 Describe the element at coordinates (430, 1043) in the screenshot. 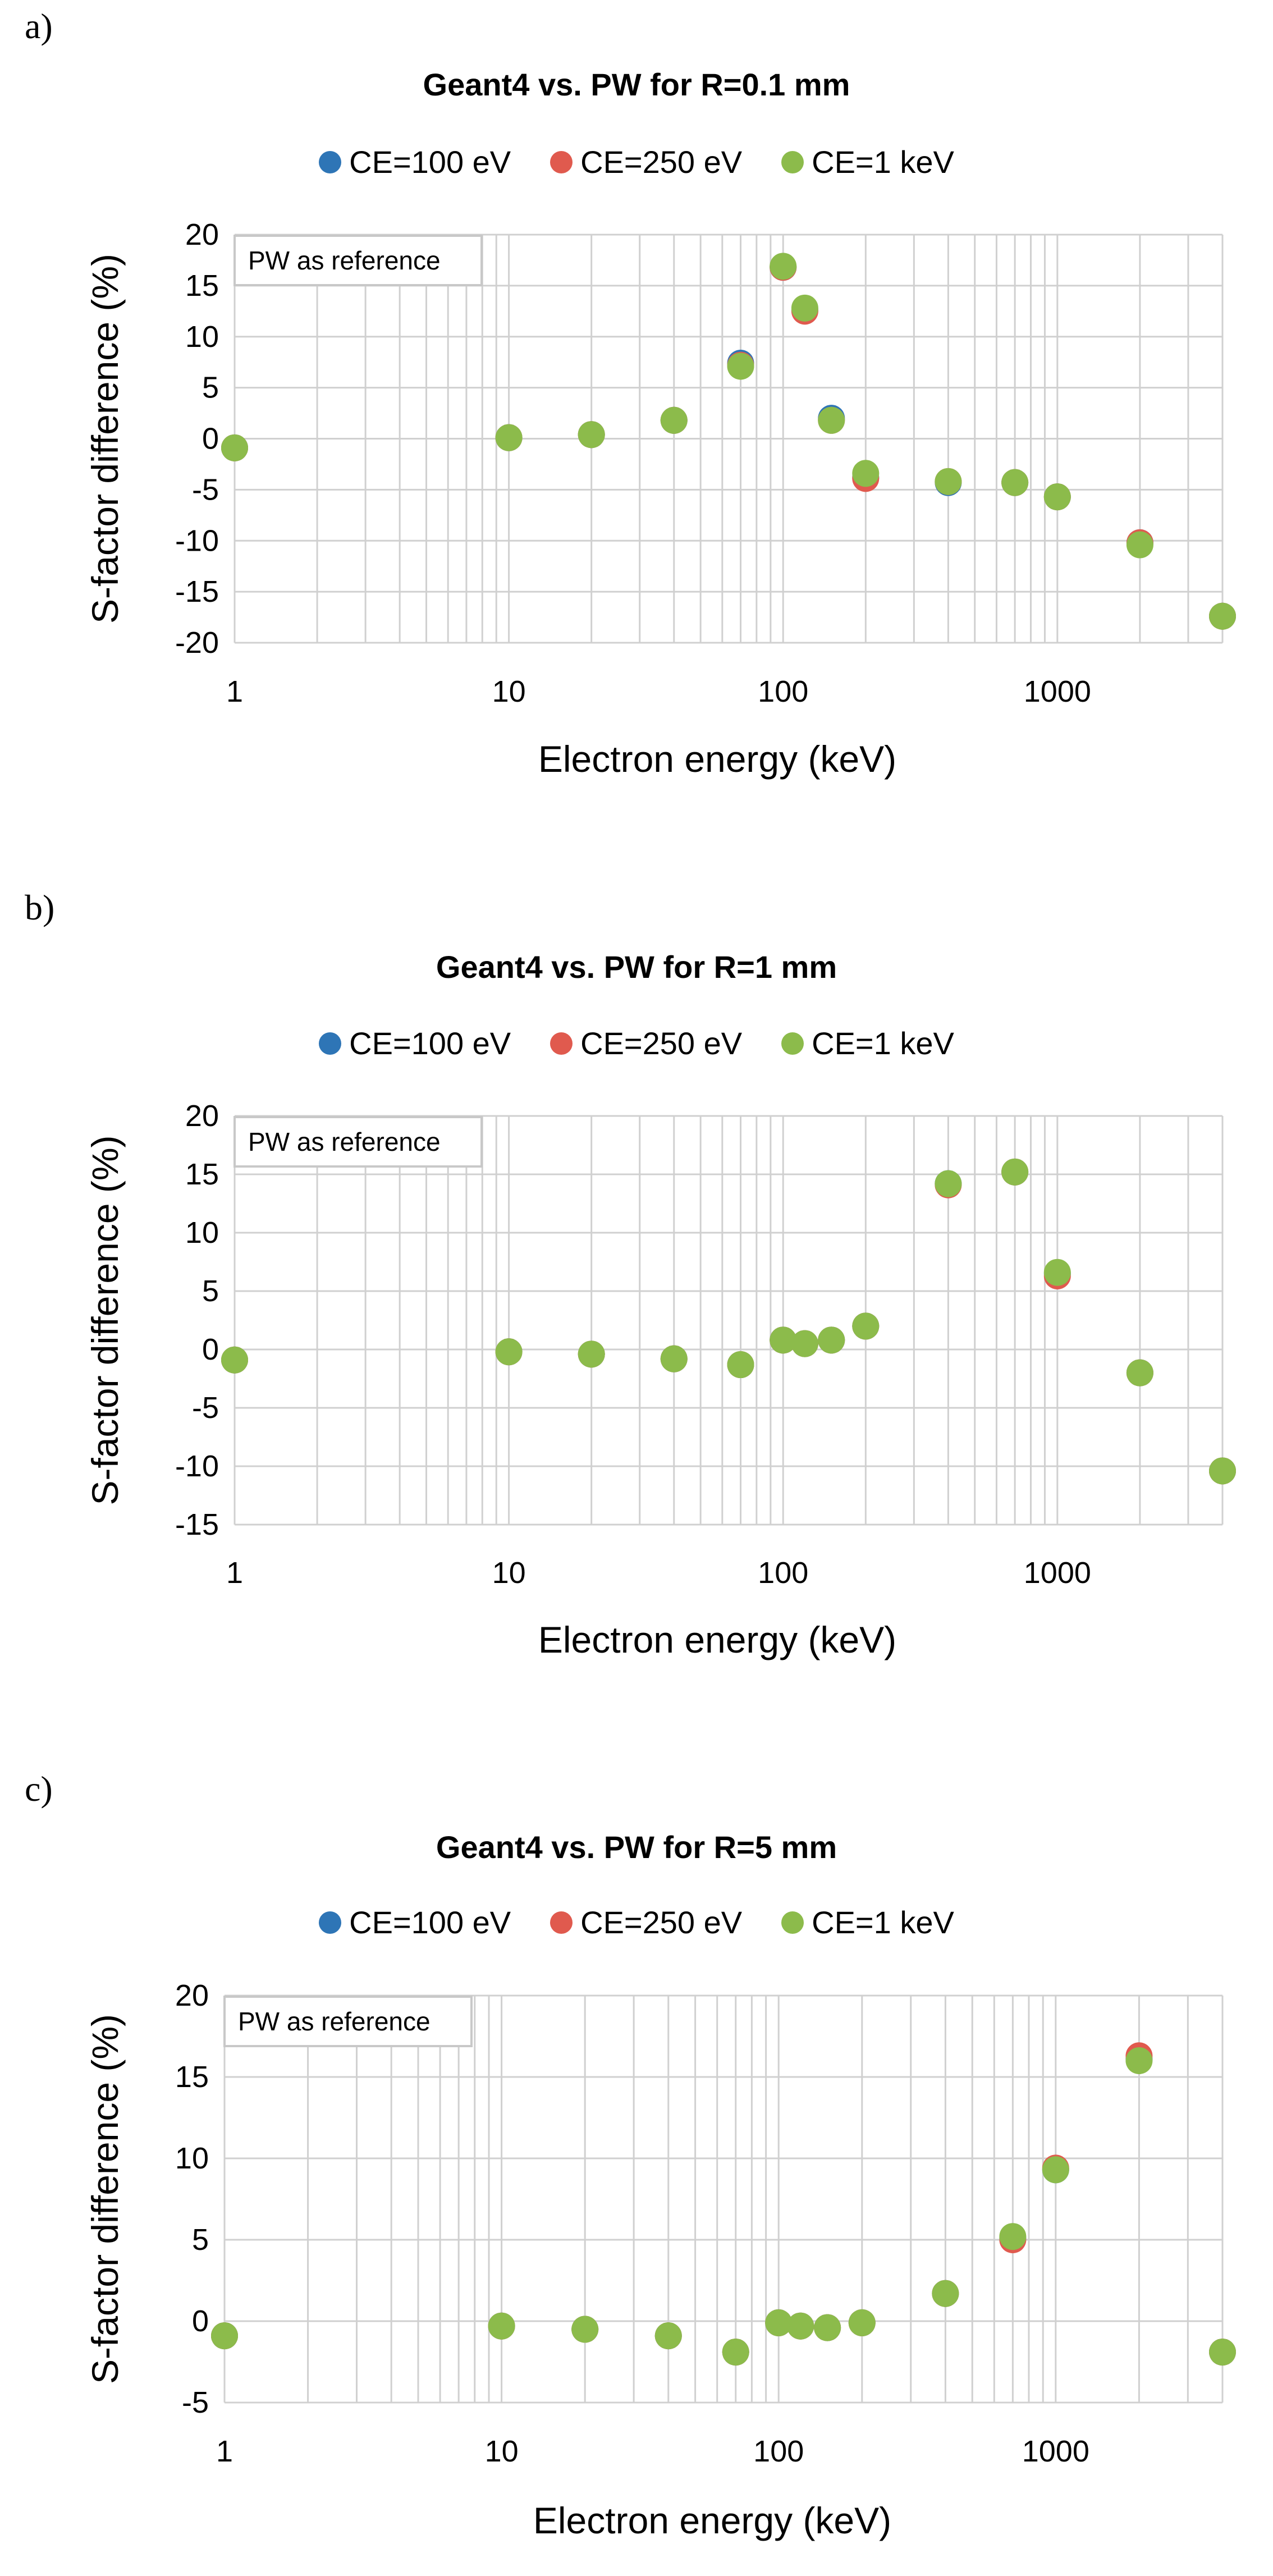

I see `legend-label: CE=100 eV` at that location.